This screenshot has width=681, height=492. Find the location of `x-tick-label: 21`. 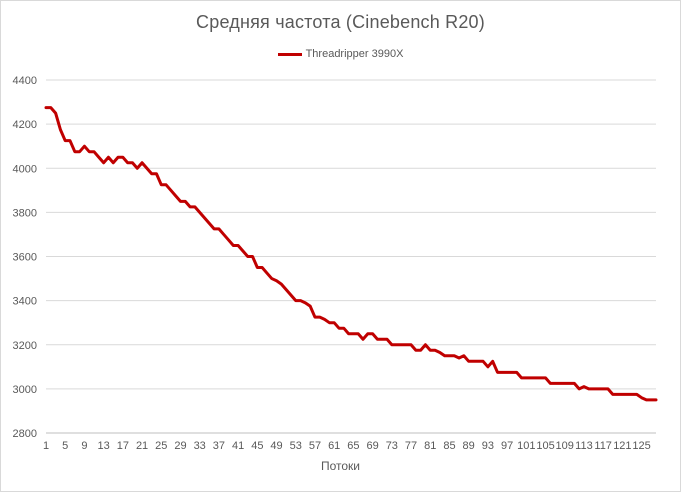

x-tick-label: 21 is located at coordinates (142, 446).